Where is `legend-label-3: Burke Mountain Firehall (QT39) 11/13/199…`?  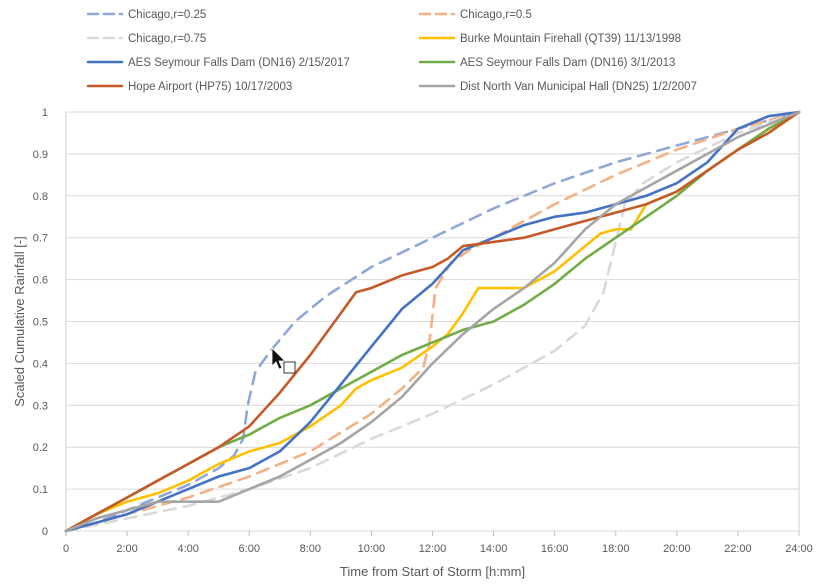
legend-label-3: Burke Mountain Firehall (QT39) 11/13/199… is located at coordinates (570, 39).